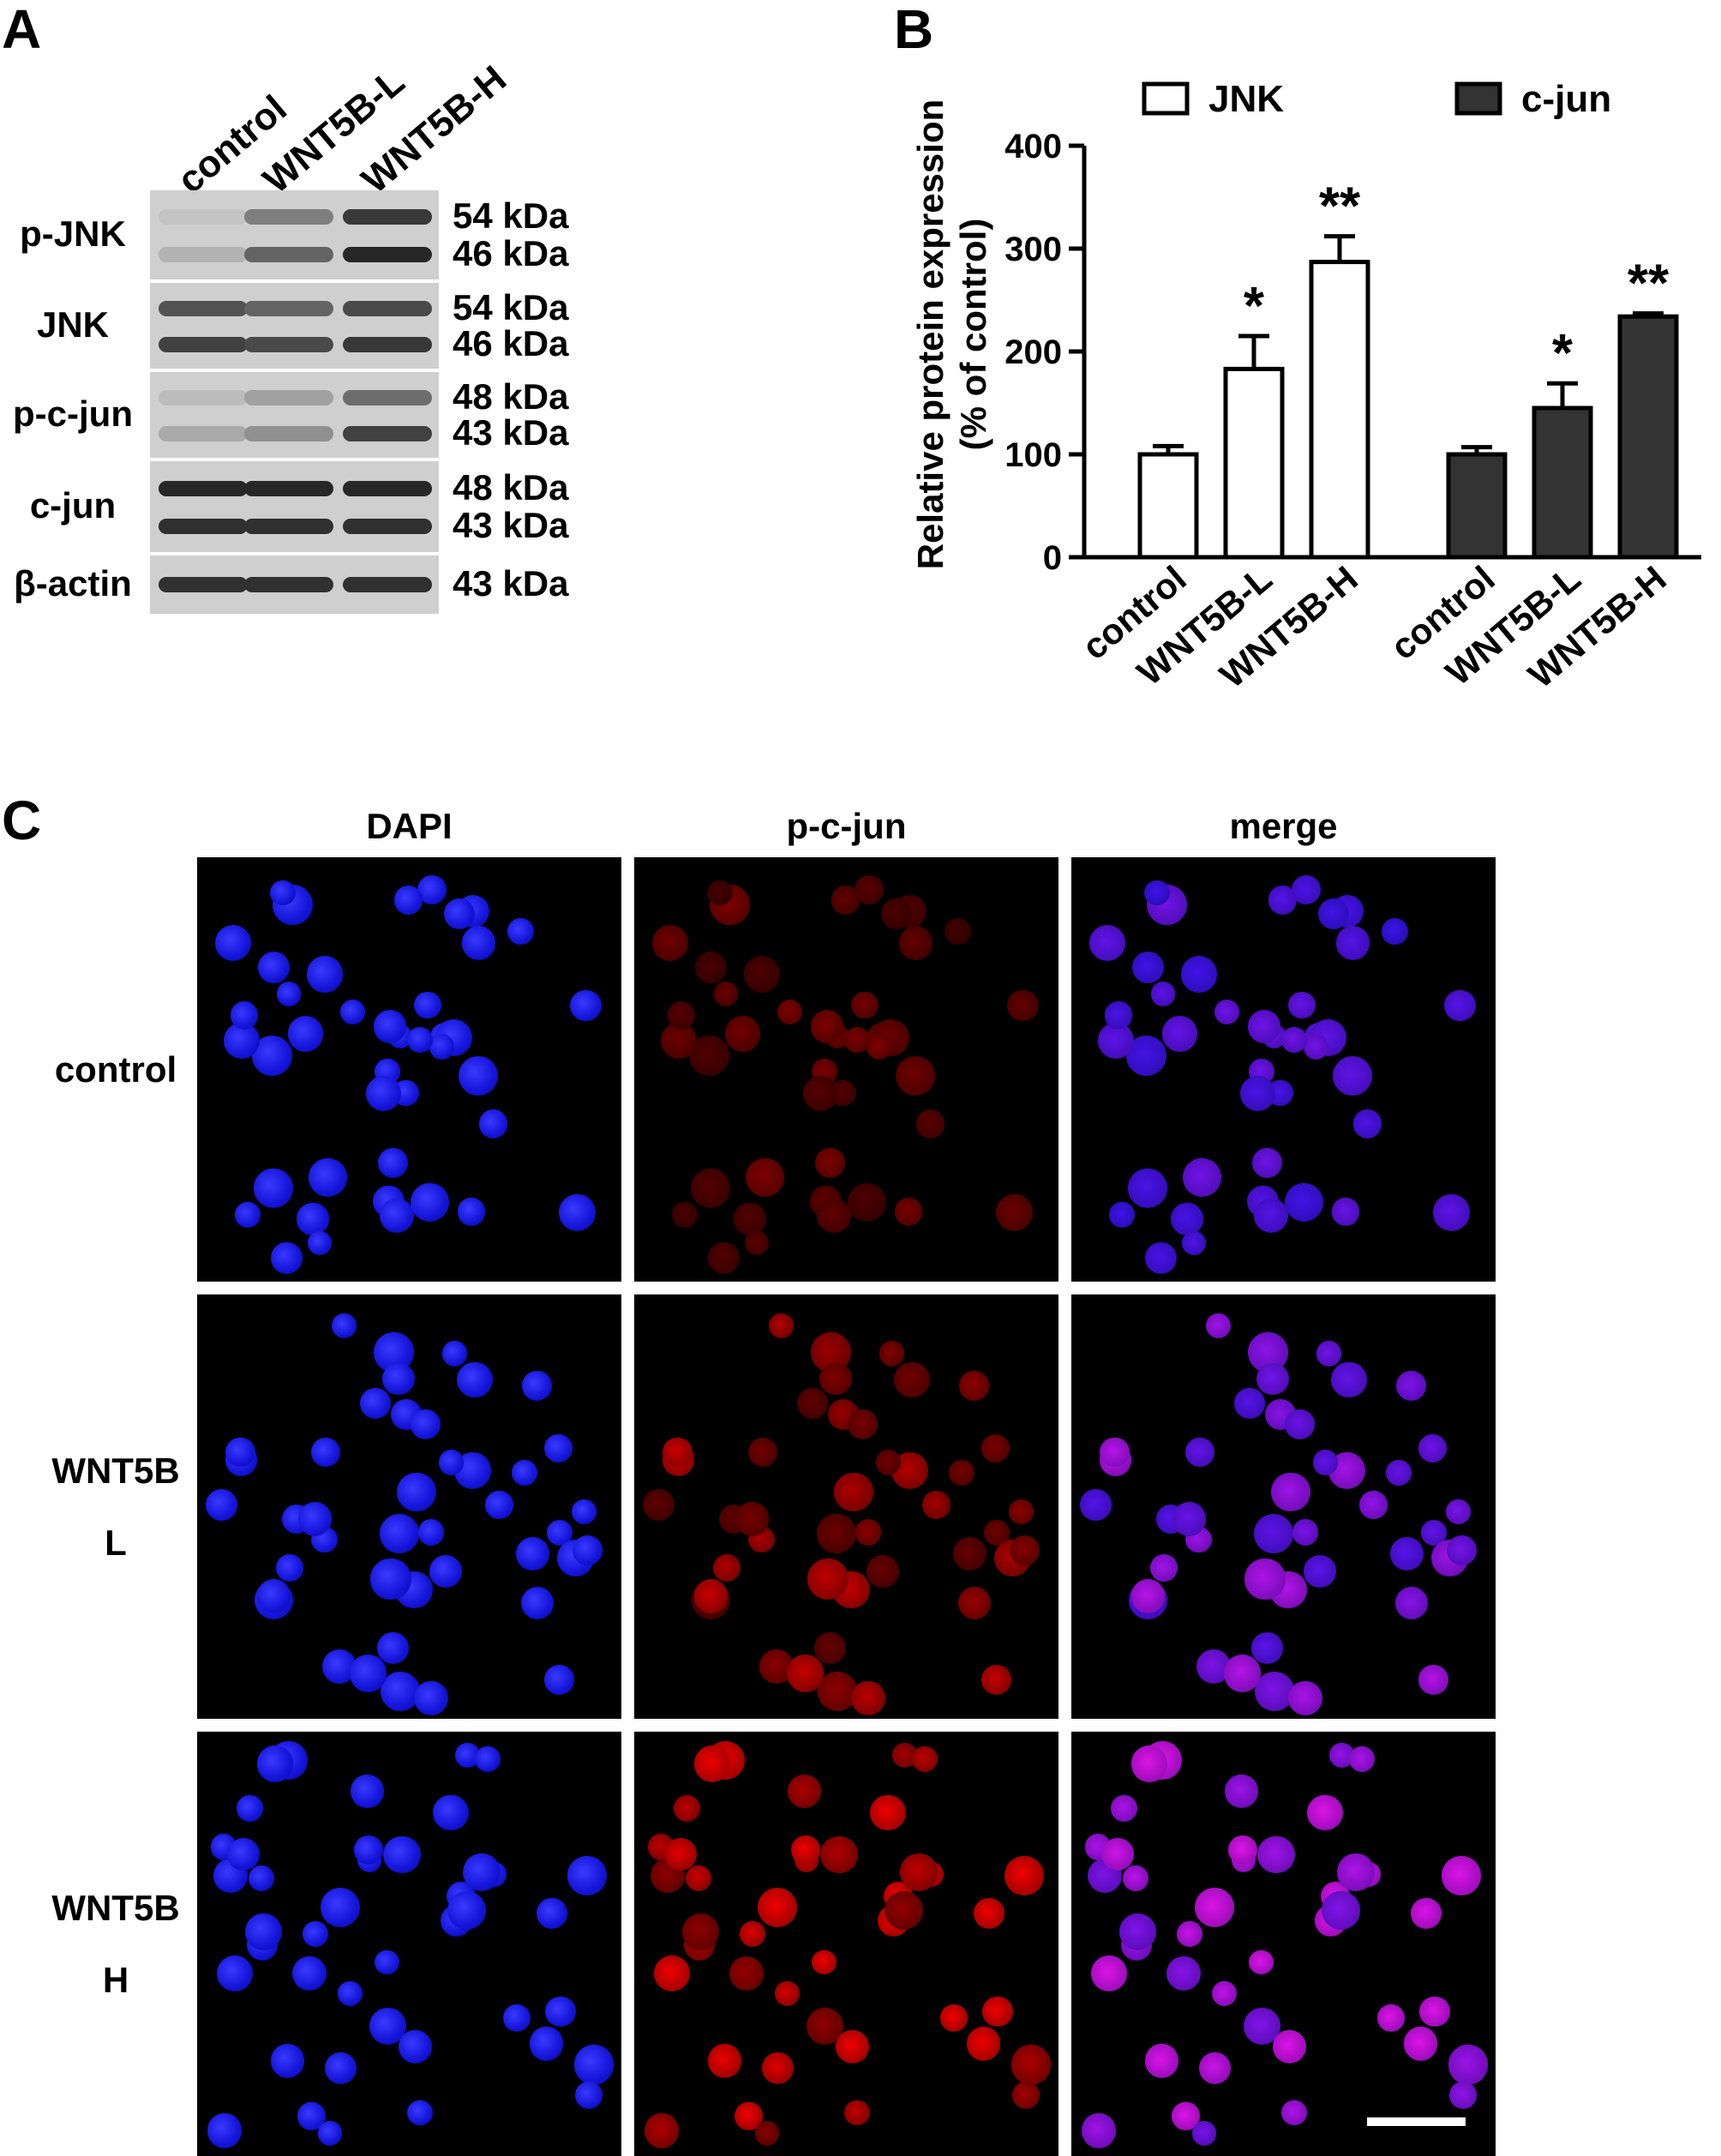  Describe the element at coordinates (1254, 463) in the screenshot. I see `bar` at that location.